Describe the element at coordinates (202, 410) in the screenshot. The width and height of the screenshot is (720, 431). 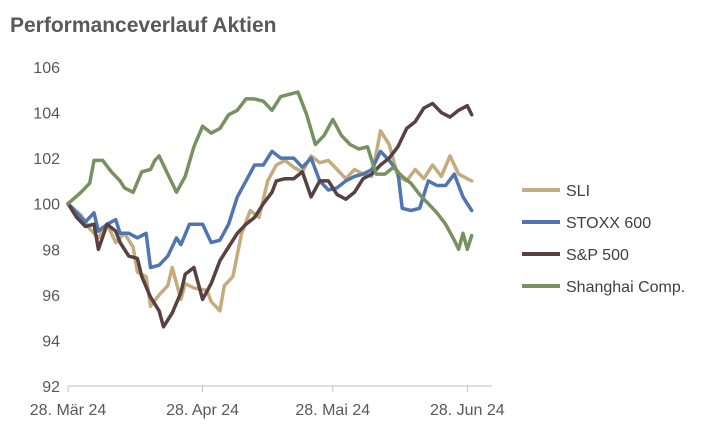
I see `x-tick-label: 28. Apr 24` at that location.